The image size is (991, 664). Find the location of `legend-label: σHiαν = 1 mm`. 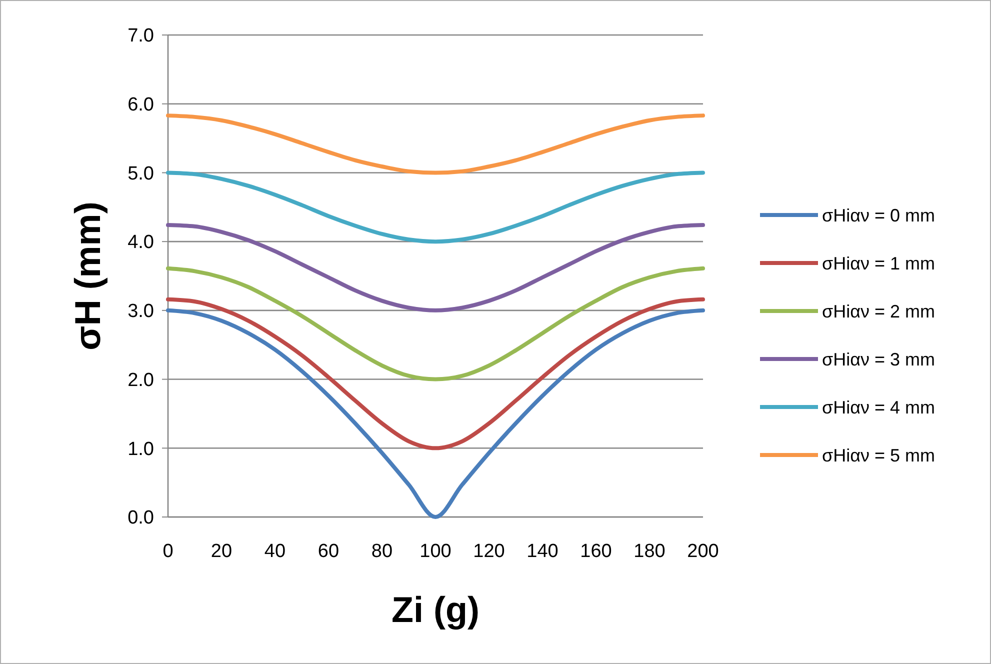

legend-label: σHiαν = 1 mm is located at coordinates (879, 263).